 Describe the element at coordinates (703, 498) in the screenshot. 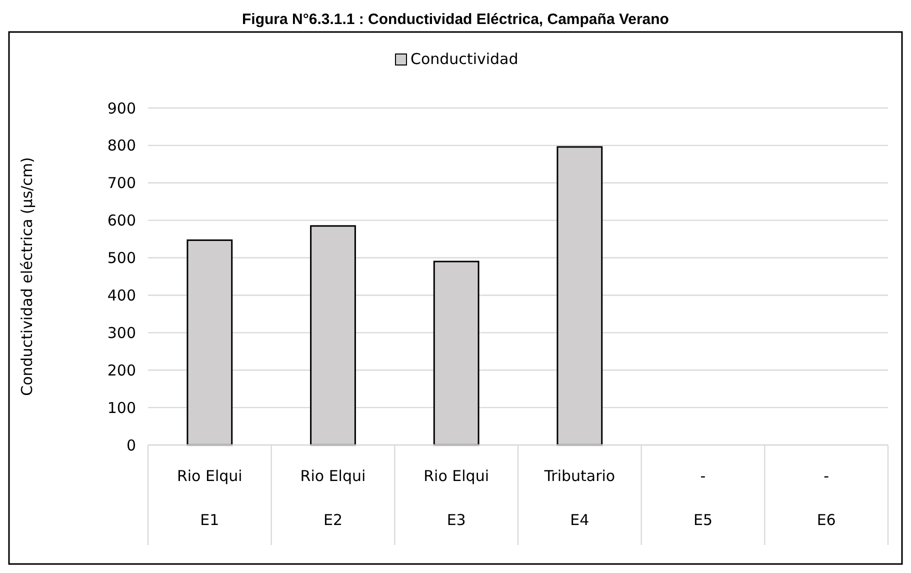

I see `category-label: - E5` at that location.